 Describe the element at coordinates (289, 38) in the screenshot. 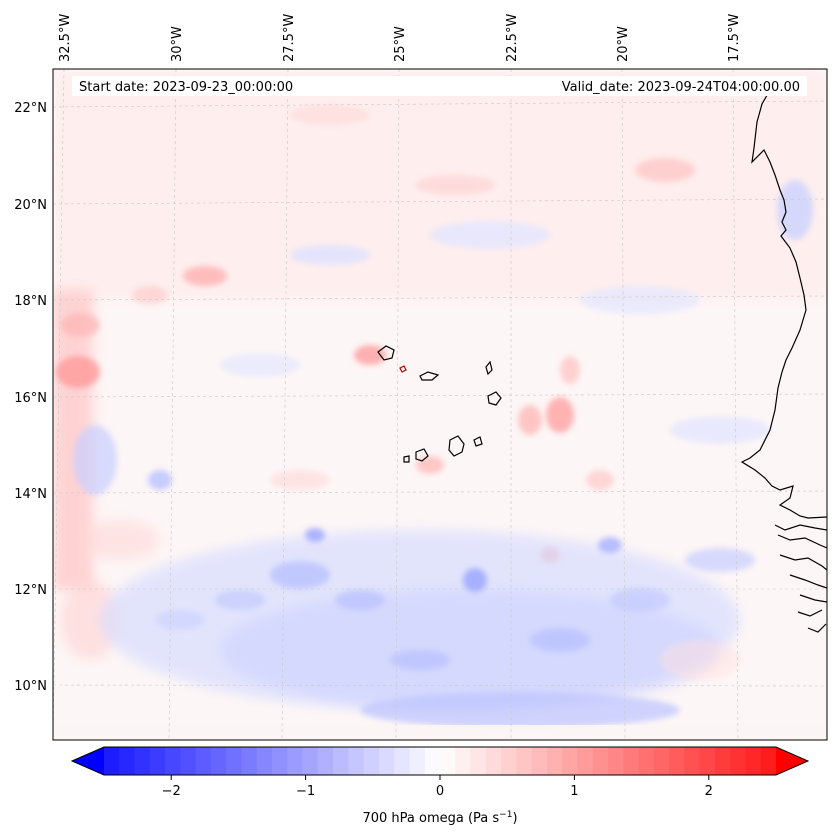

I see `longitude-tick-label: 27.5°W` at that location.